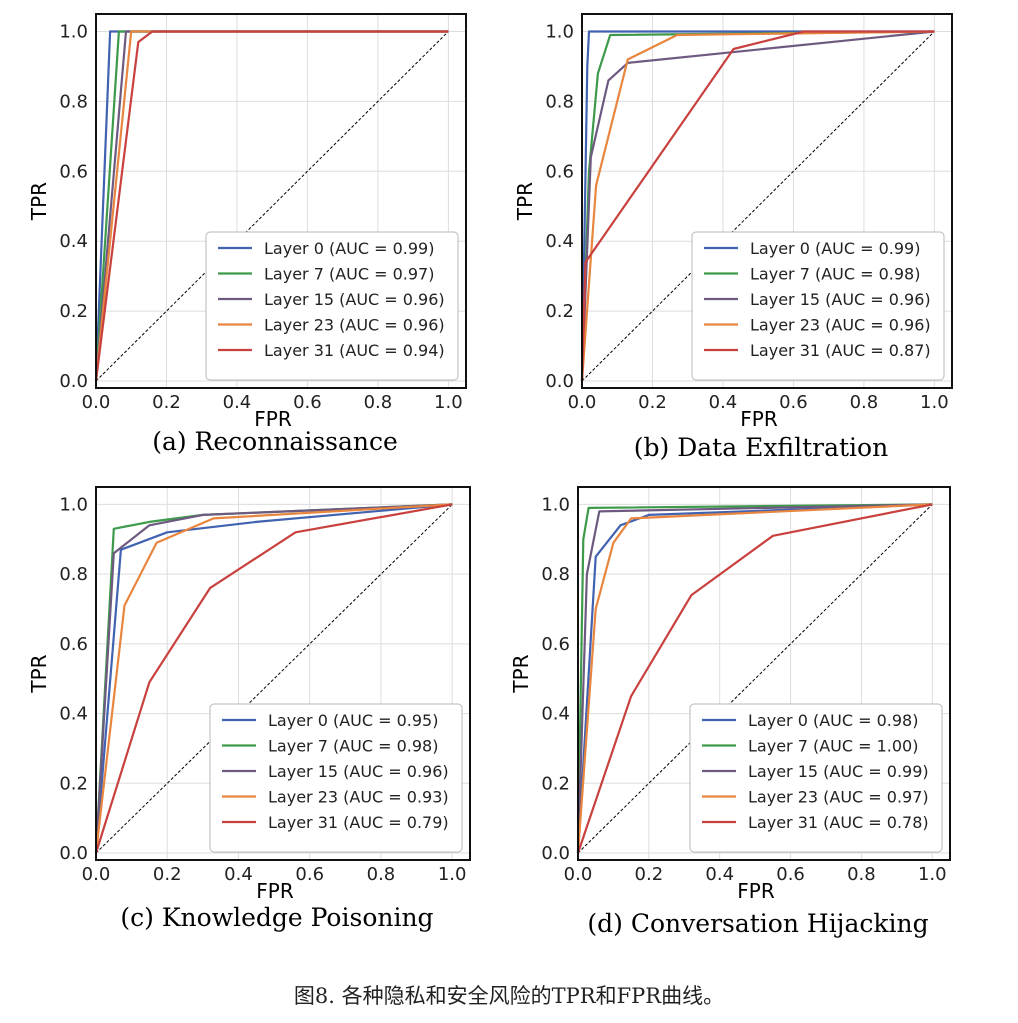  I want to click on legend-entry-label: Layer 15 (AUC = 0.99), so click(838, 771).